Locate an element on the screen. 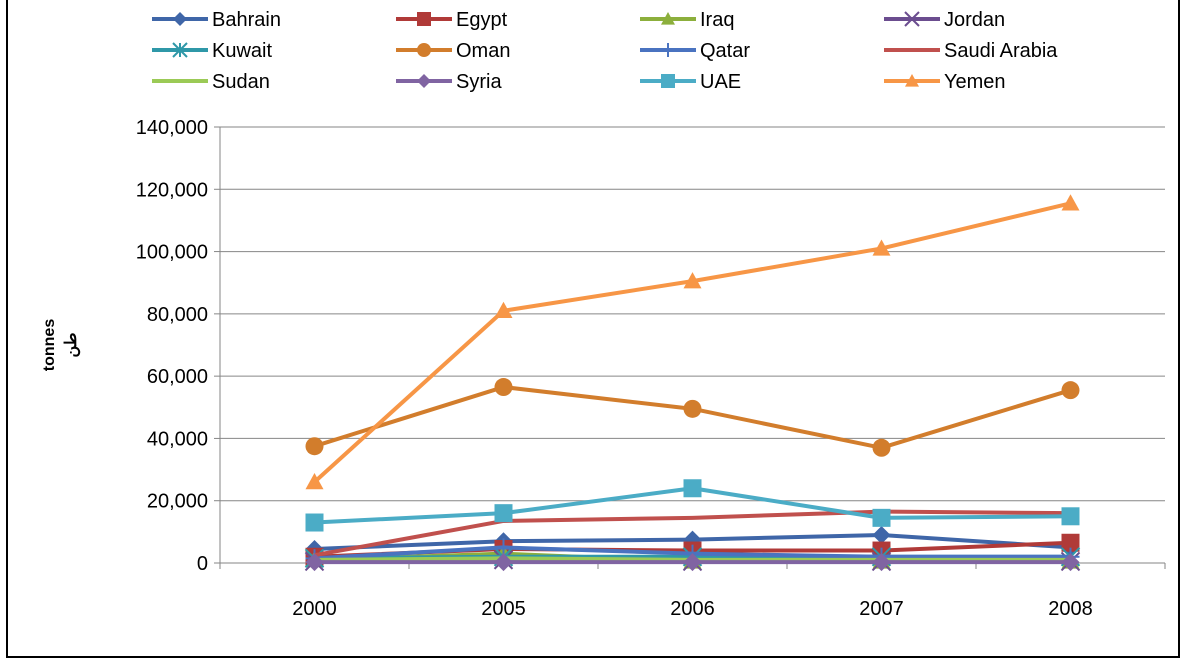 Image resolution: width=1189 pixels, height=666 pixels. legend-label: UAE is located at coordinates (720, 82).